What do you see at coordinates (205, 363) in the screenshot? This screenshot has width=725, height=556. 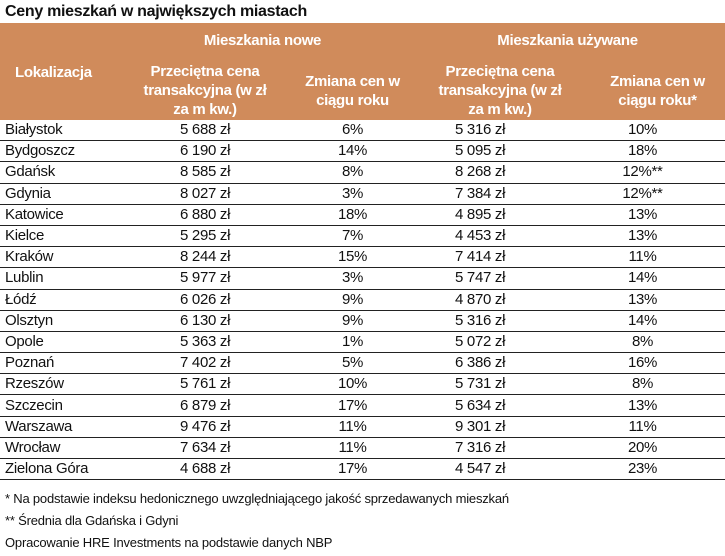 I see `cell-price-new: 7 402 zł` at bounding box center [205, 363].